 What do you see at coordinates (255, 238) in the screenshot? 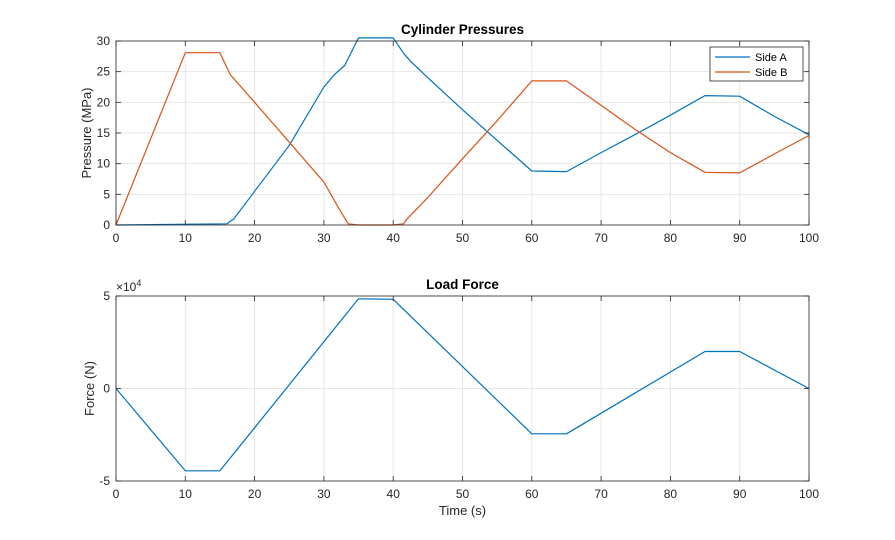
I see `pressure-x-tick-label: 20` at bounding box center [255, 238].